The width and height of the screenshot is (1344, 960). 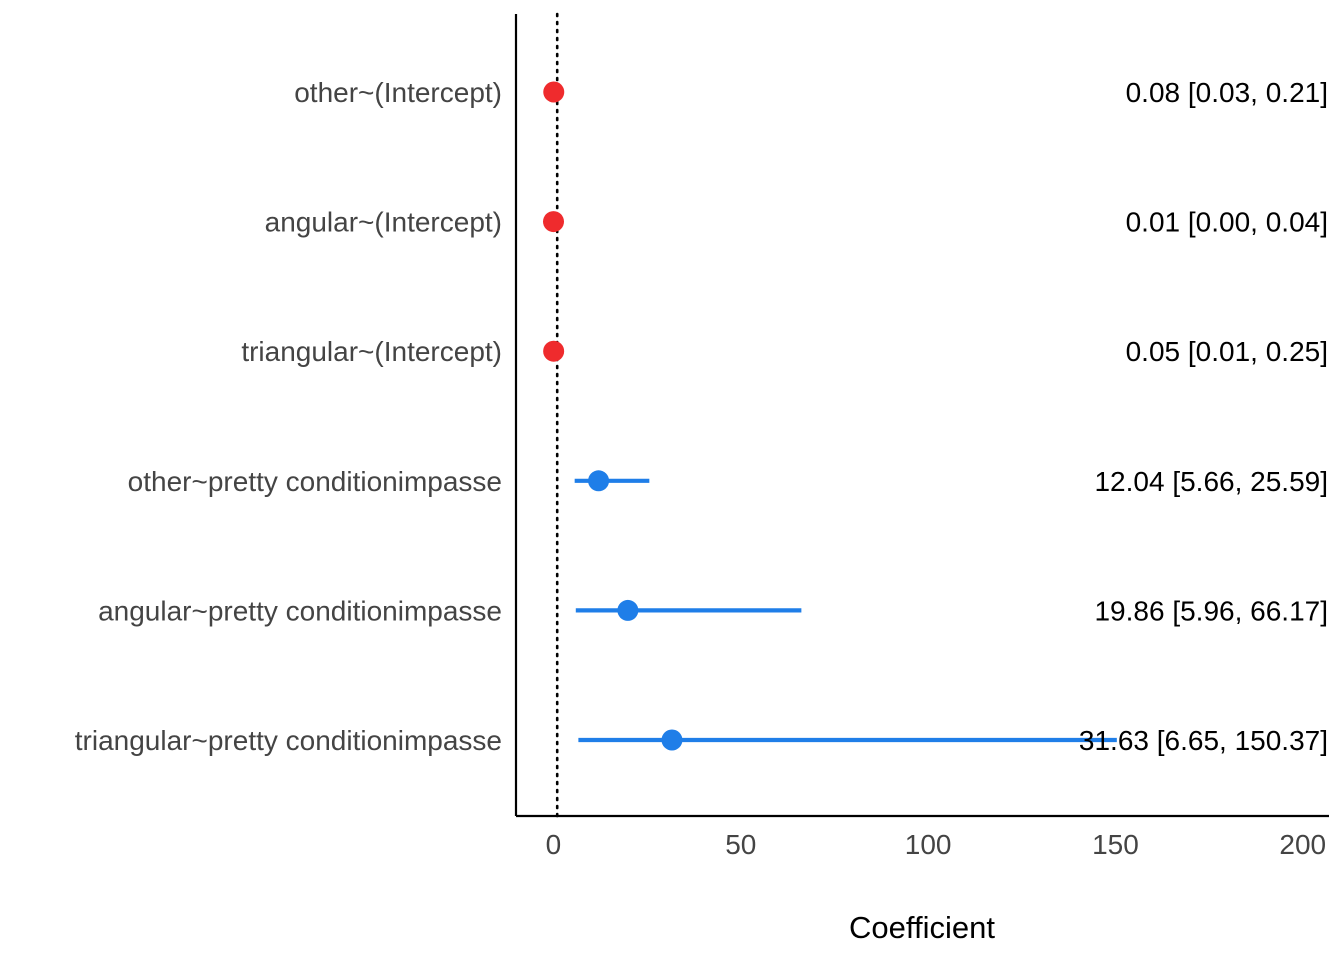 What do you see at coordinates (315, 481) in the screenshot?
I see `y-tick-label: other~pretty conditionimpasse` at bounding box center [315, 481].